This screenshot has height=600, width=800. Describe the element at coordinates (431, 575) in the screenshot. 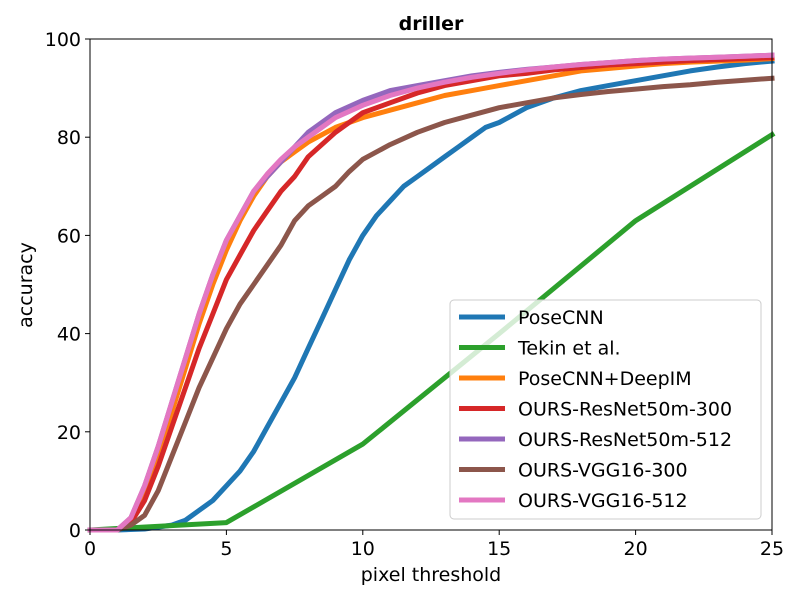

I see `x-axis-label: pixel threshold` at that location.